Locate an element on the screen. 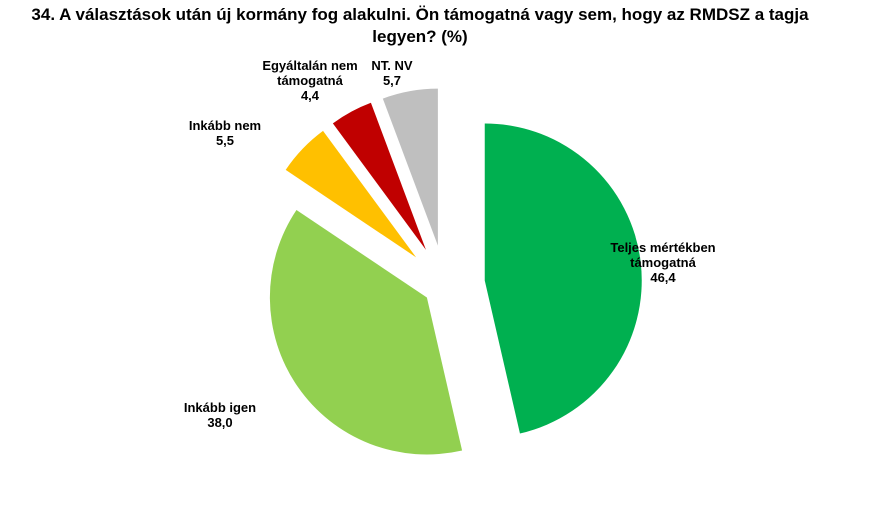 This screenshot has width=870, height=517. data-label: Teljes mértékben támogatná 46,4 is located at coordinates (663, 262).